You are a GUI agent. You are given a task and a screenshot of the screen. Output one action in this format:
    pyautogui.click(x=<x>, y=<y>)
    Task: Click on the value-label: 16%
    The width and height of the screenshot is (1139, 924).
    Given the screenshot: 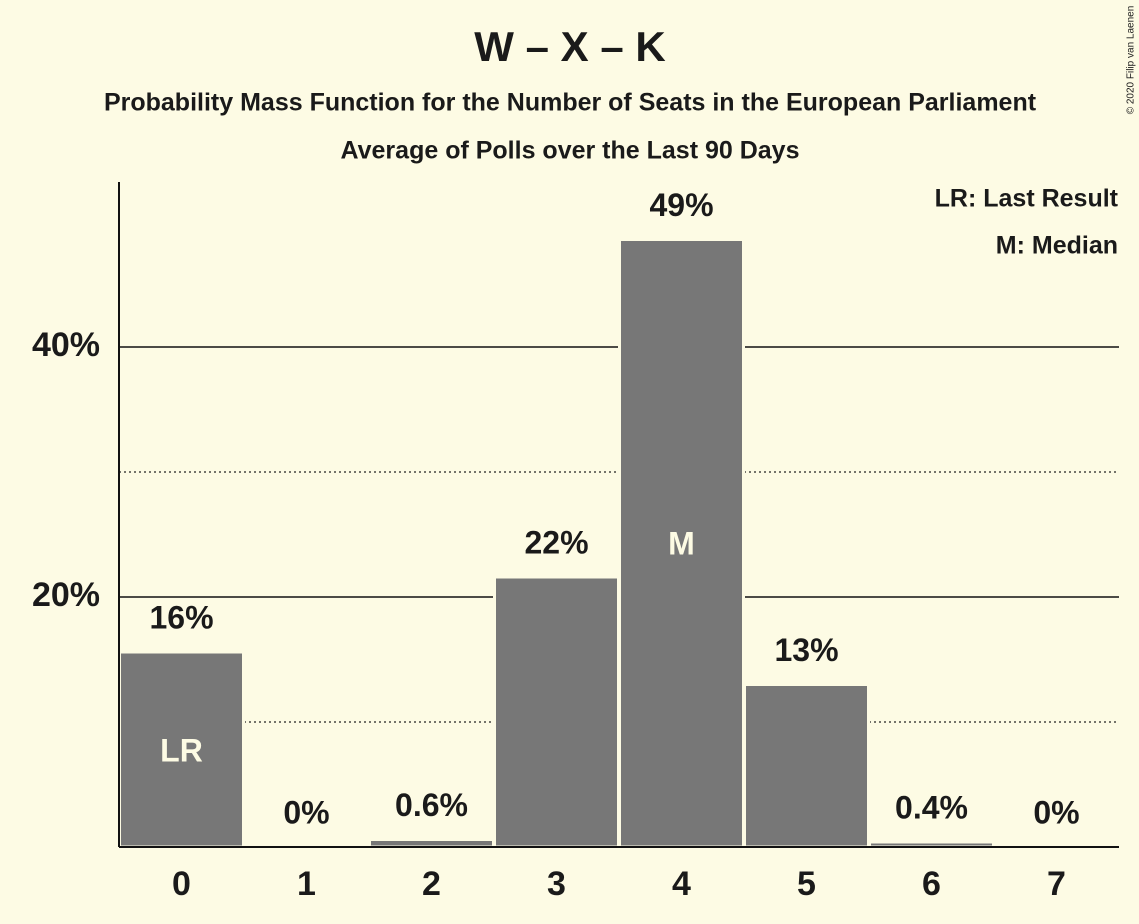 What is the action you would take?
    pyautogui.click(x=181, y=617)
    